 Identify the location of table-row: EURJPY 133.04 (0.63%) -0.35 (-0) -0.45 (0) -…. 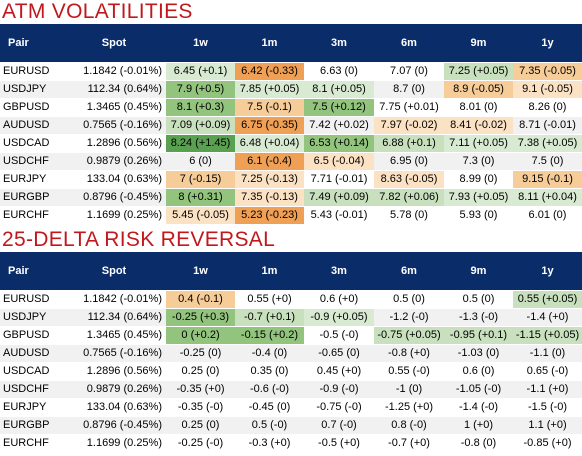
(291, 406).